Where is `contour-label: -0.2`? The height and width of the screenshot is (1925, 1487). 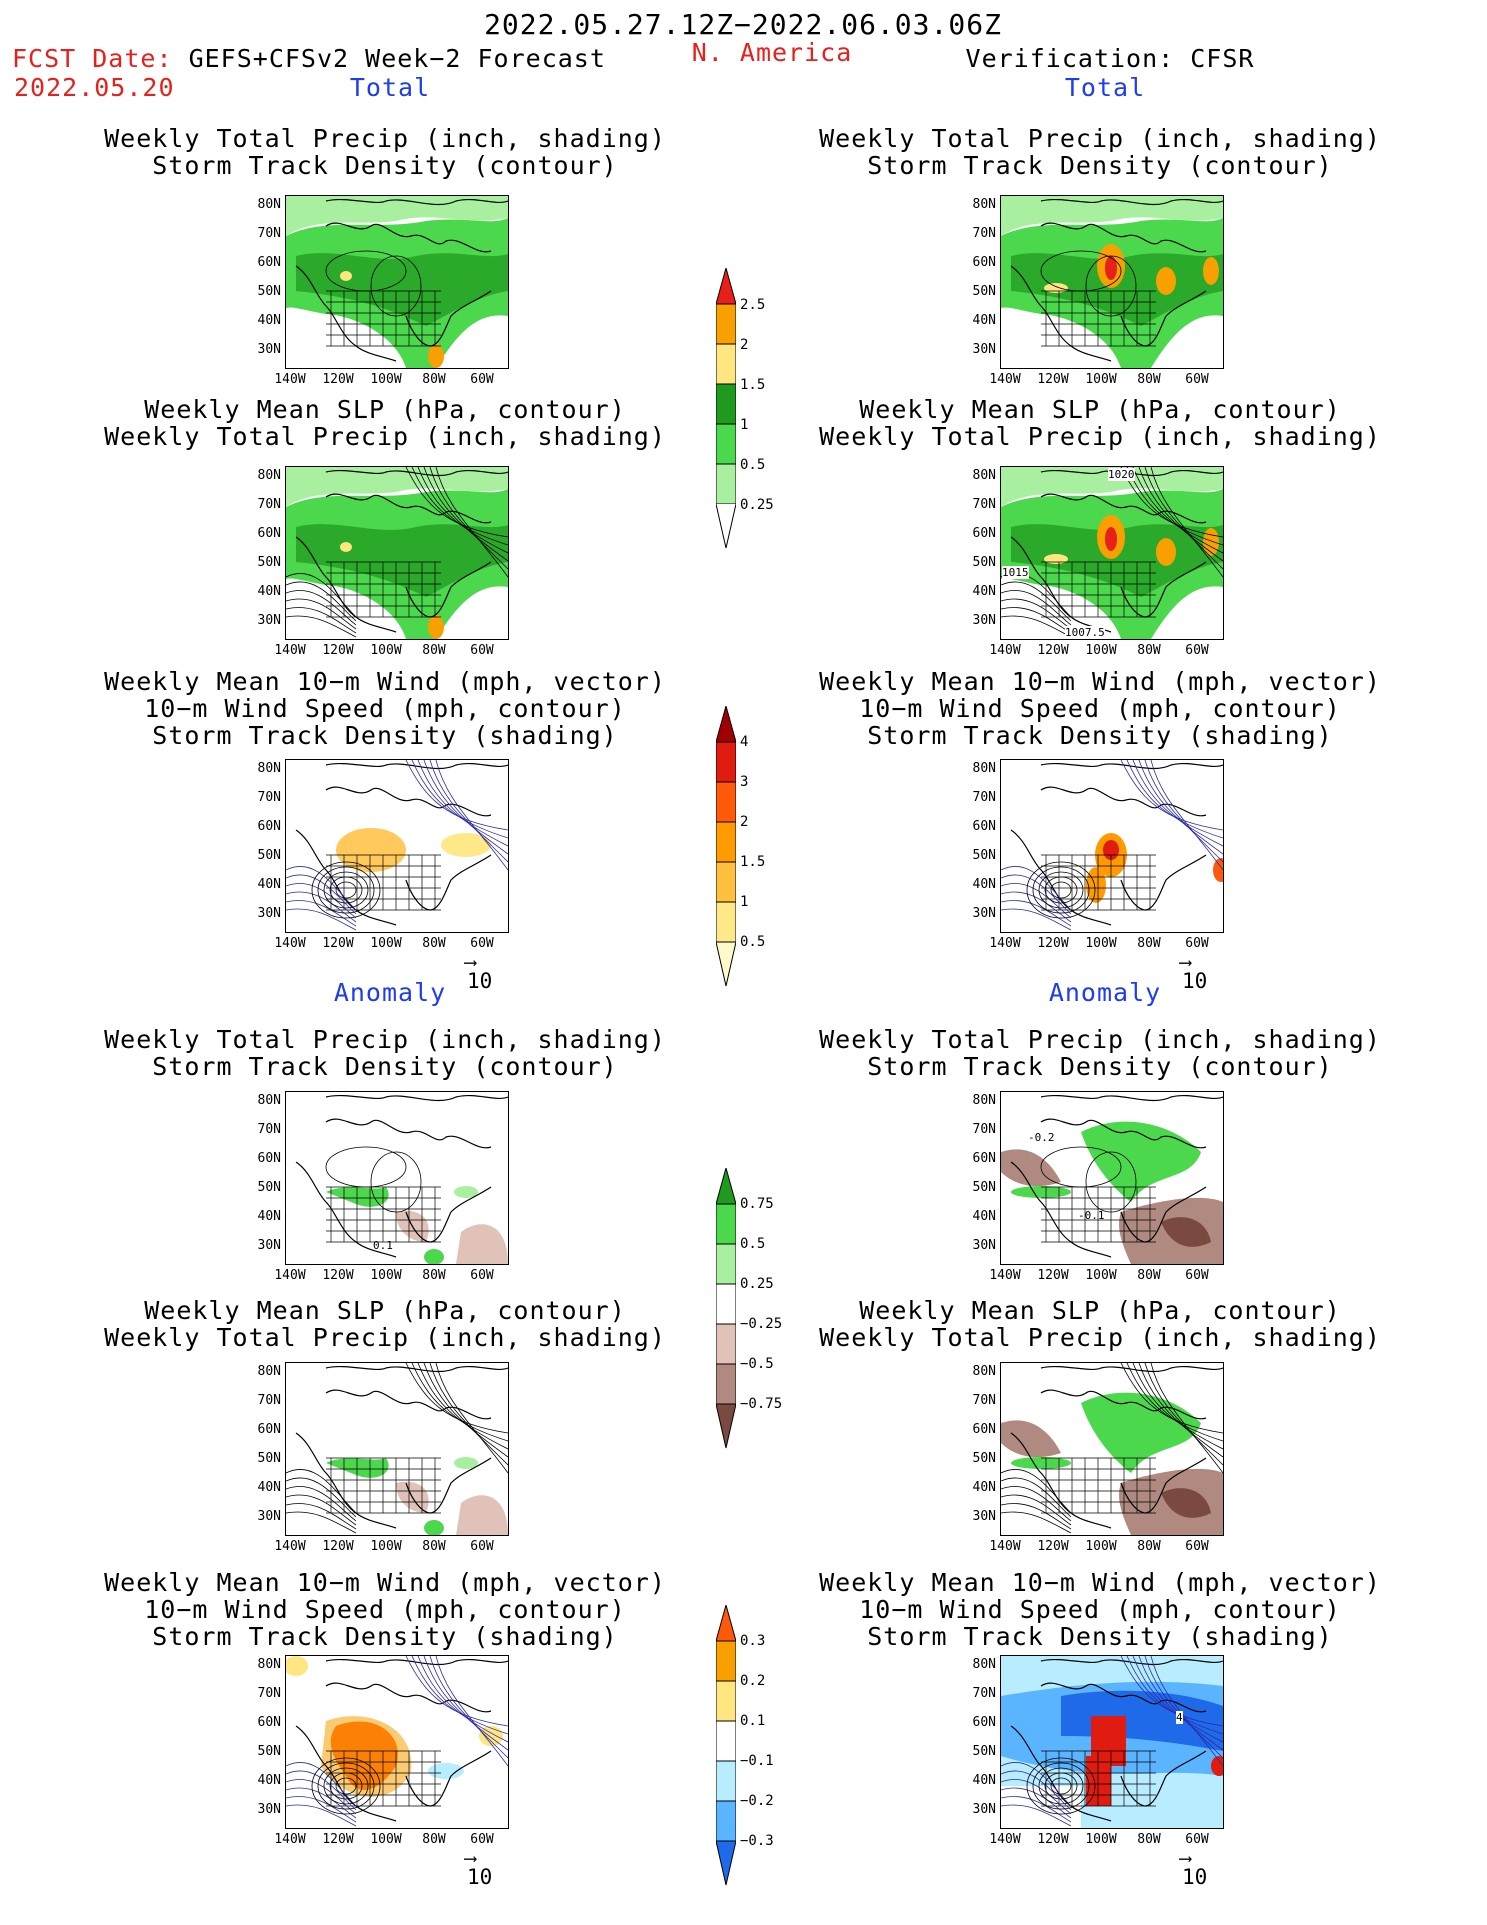
contour-label: -0.2 is located at coordinates (1041, 1137).